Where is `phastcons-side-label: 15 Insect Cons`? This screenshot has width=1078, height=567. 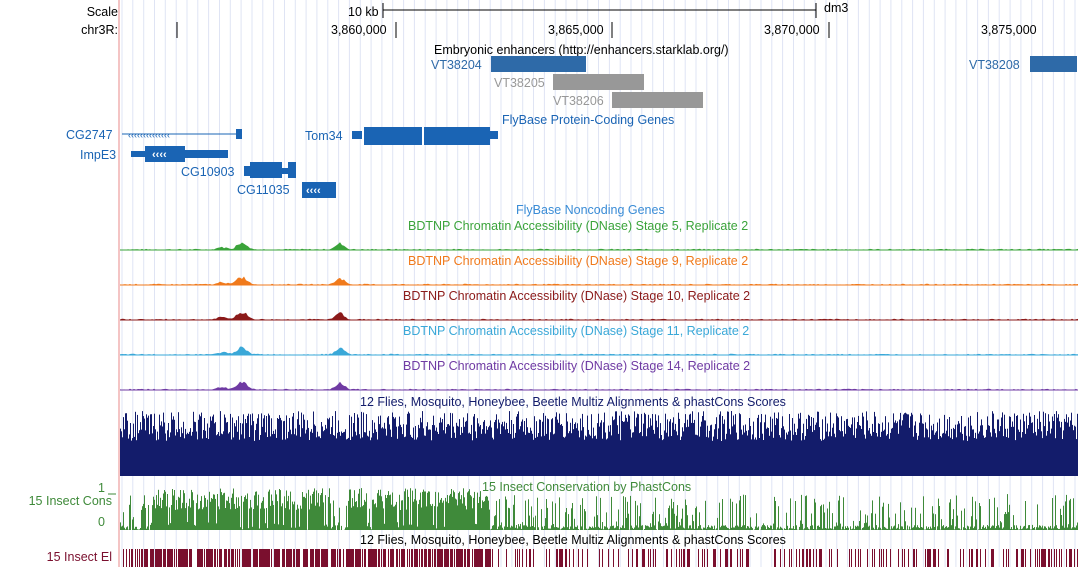
phastcons-side-label: 15 Insect Cons is located at coordinates (70, 501).